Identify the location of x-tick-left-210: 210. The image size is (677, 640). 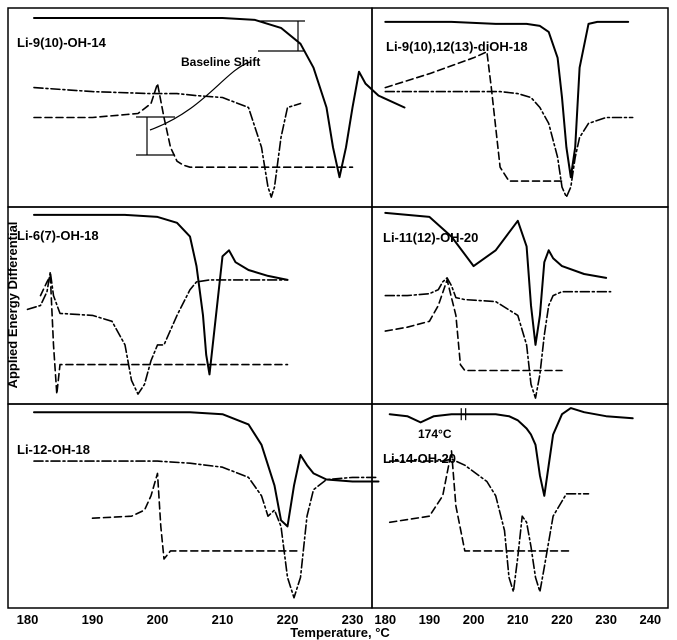
(223, 619).